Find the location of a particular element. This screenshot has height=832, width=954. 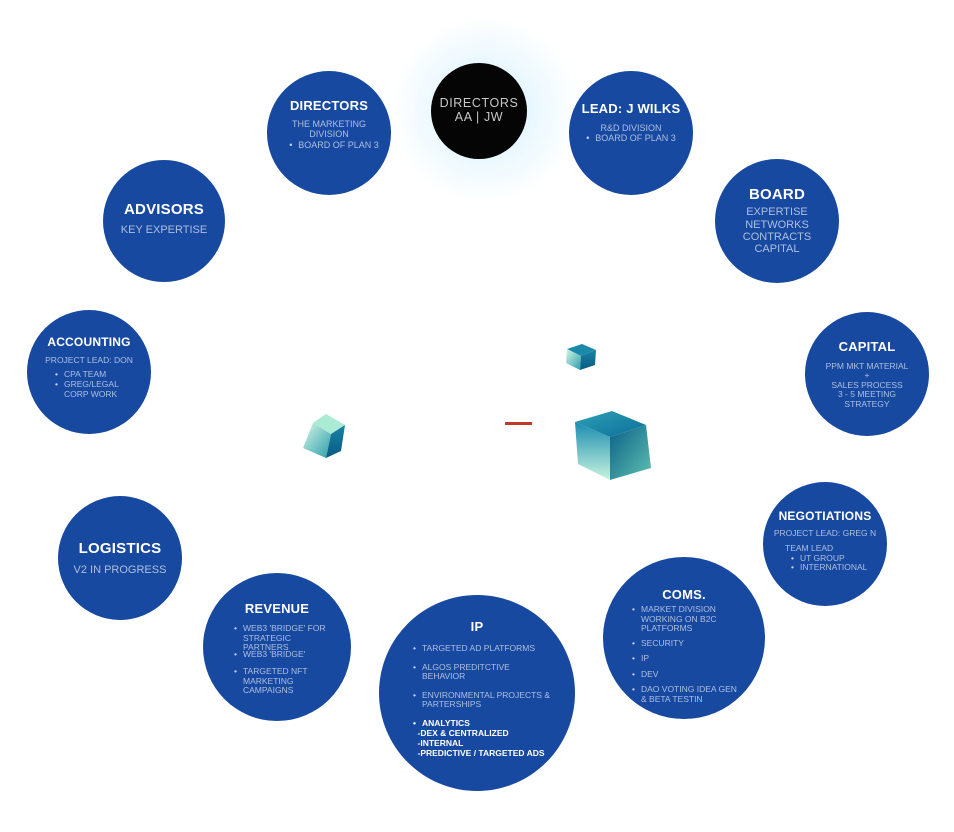

ip-analytics-line-1: -DEX & CENTRALIZED is located at coordinates (463, 733).